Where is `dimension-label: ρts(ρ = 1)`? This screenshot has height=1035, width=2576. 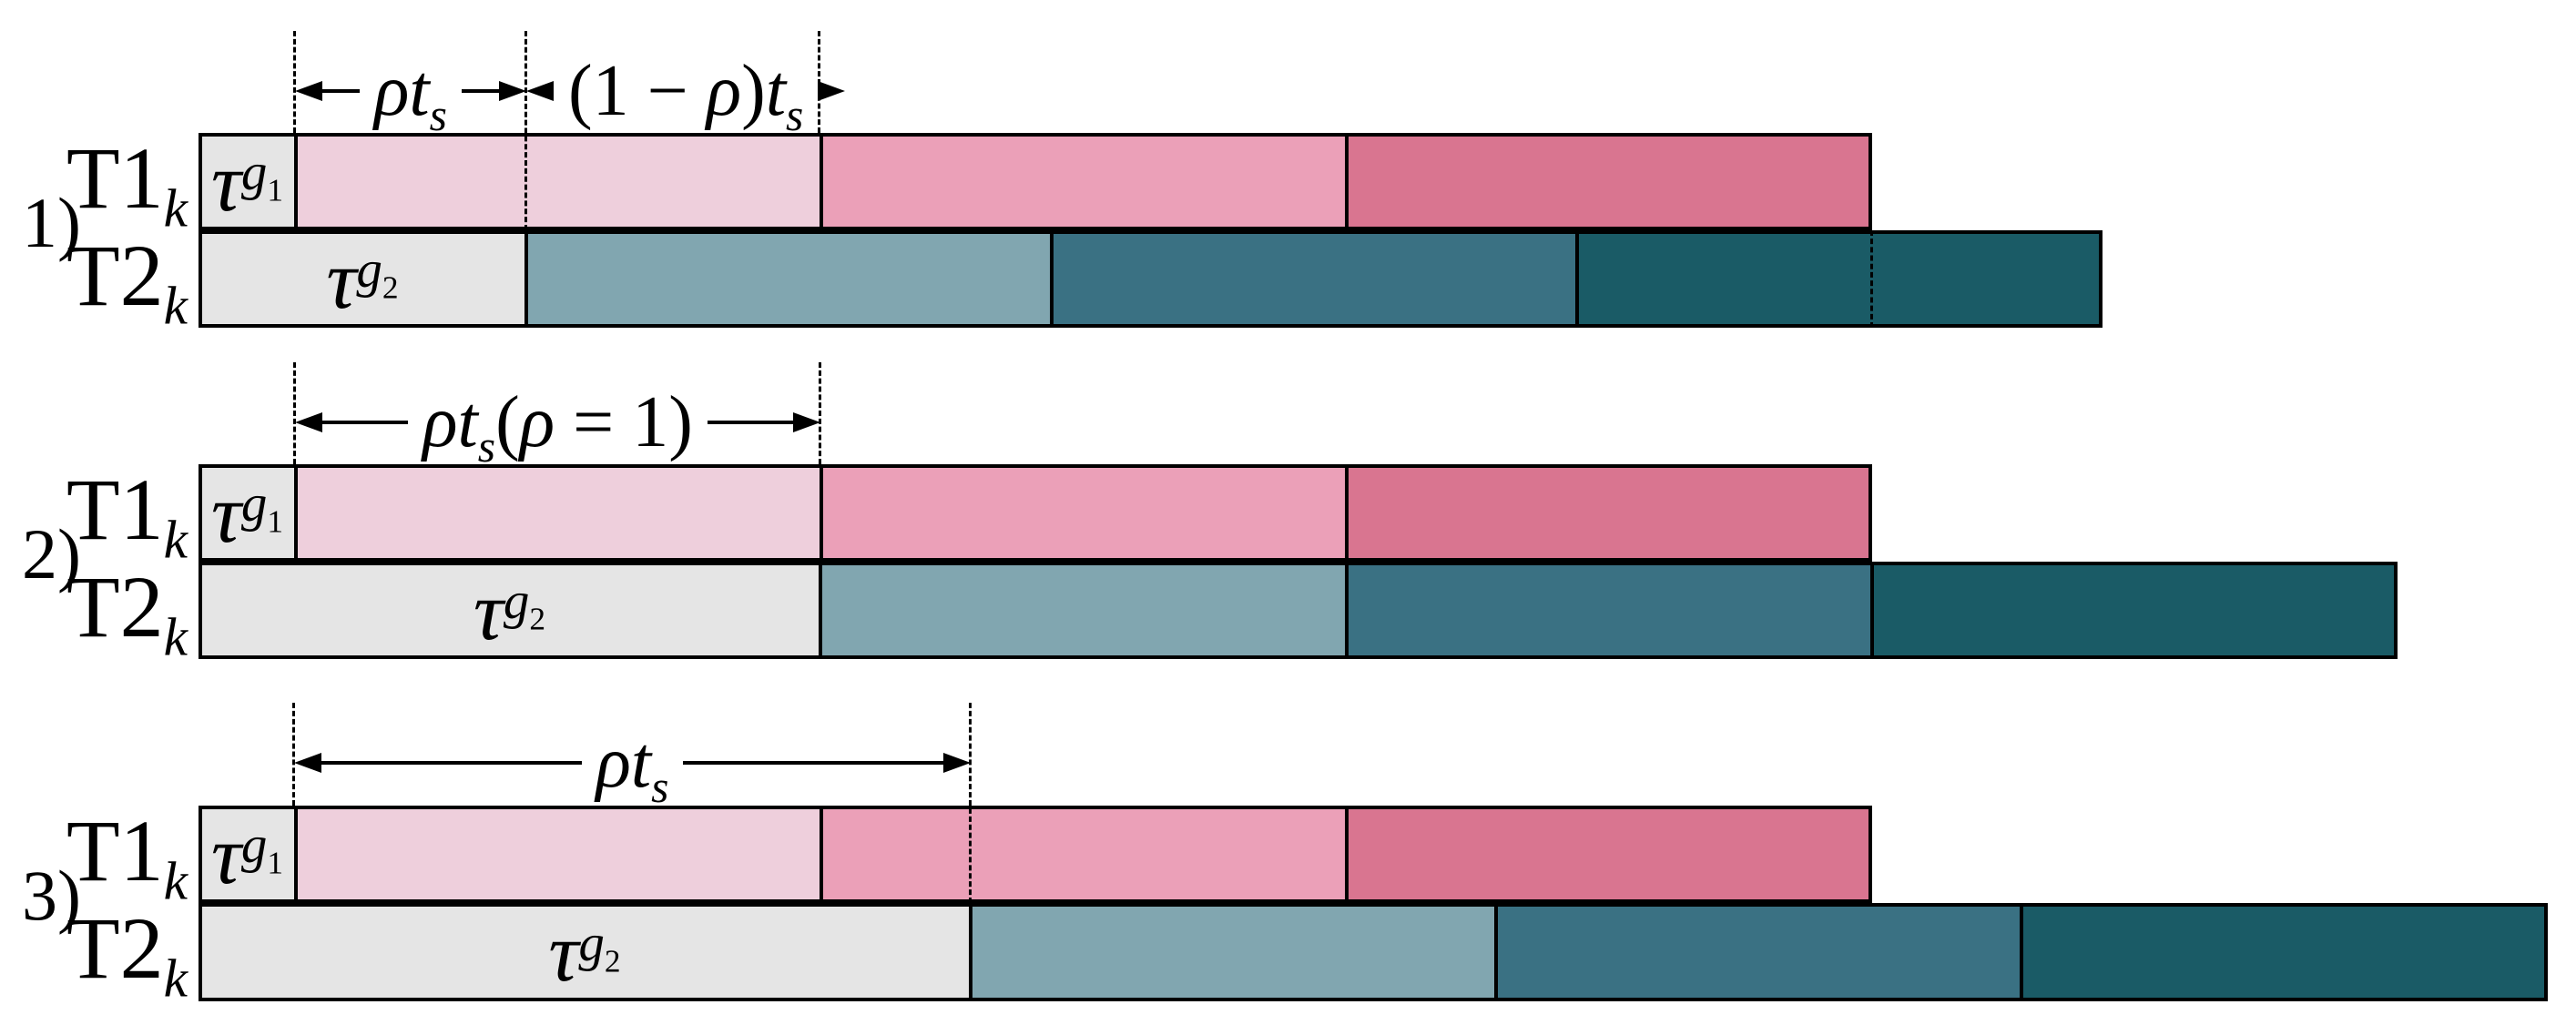
dimension-label: ρts(ρ = 1) is located at coordinates (558, 427).